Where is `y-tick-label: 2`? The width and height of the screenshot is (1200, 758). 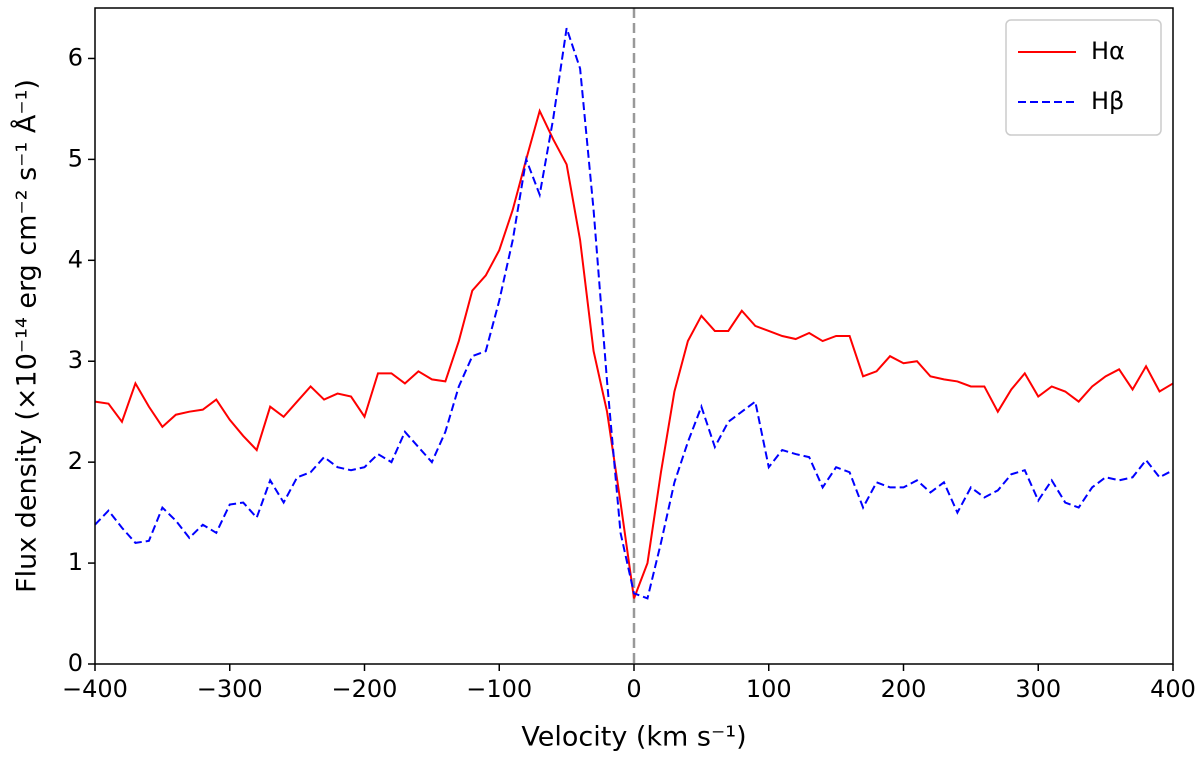
y-tick-label: 2 is located at coordinates (75, 461).